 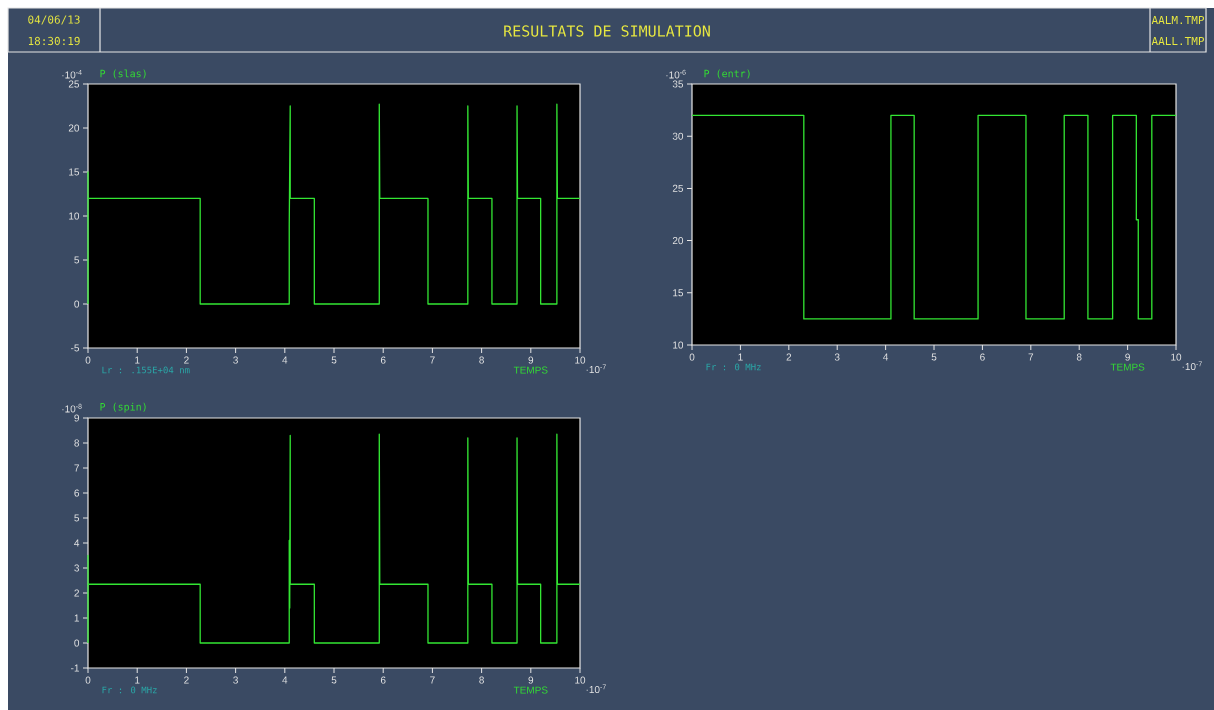 What do you see at coordinates (54, 41) in the screenshot?
I see `text: 18:30:19` at bounding box center [54, 41].